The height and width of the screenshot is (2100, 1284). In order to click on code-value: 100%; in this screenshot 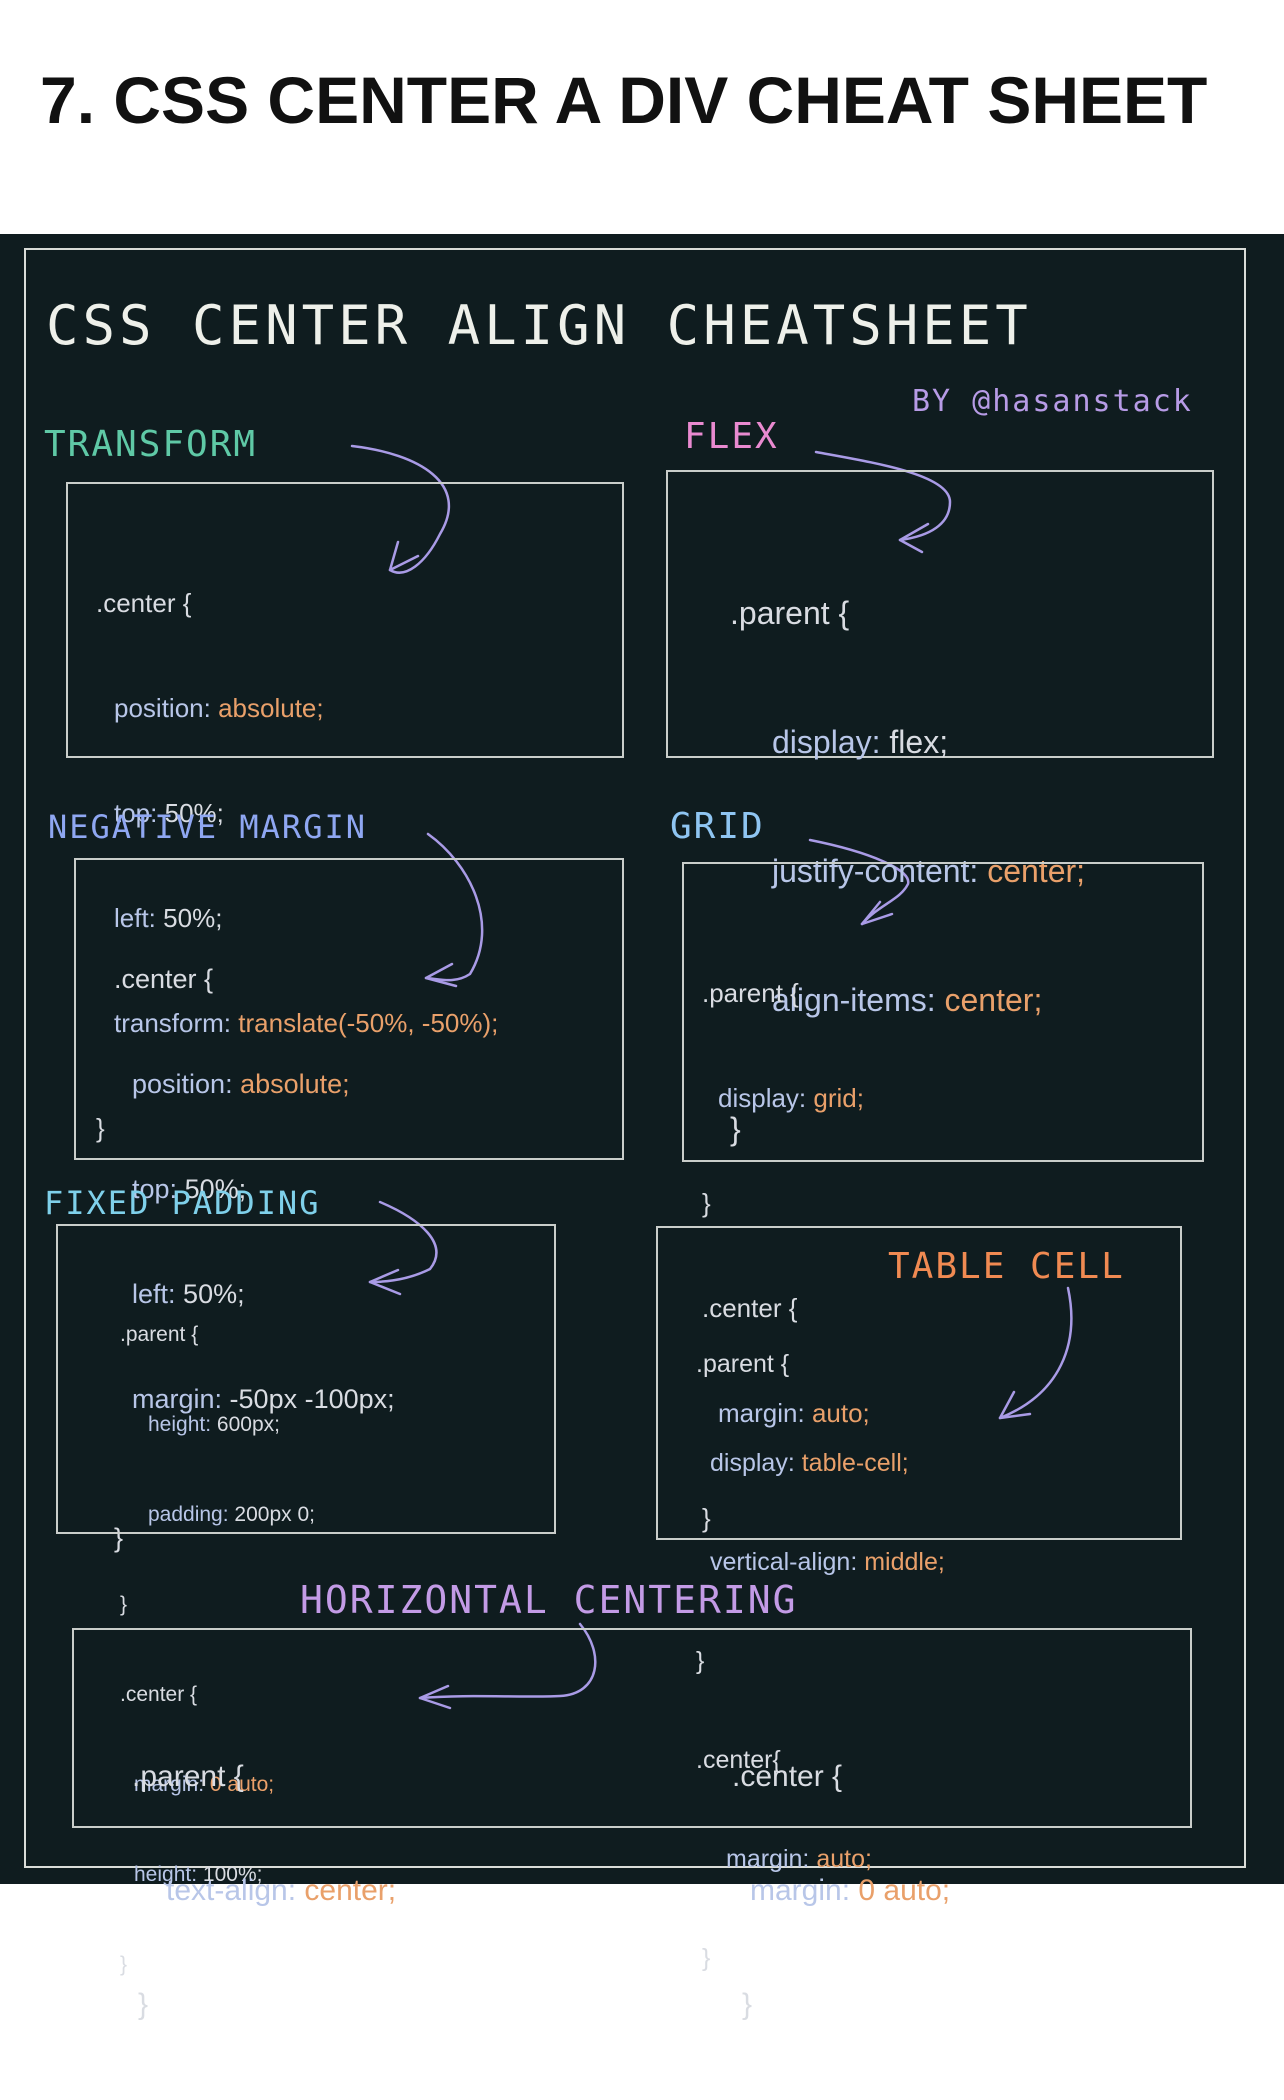, I will do `click(232, 1874)`.